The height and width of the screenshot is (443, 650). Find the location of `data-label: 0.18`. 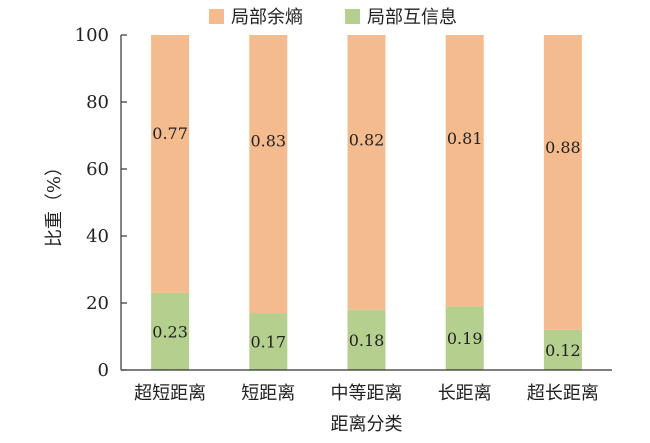

data-label: 0.18 is located at coordinates (367, 340).